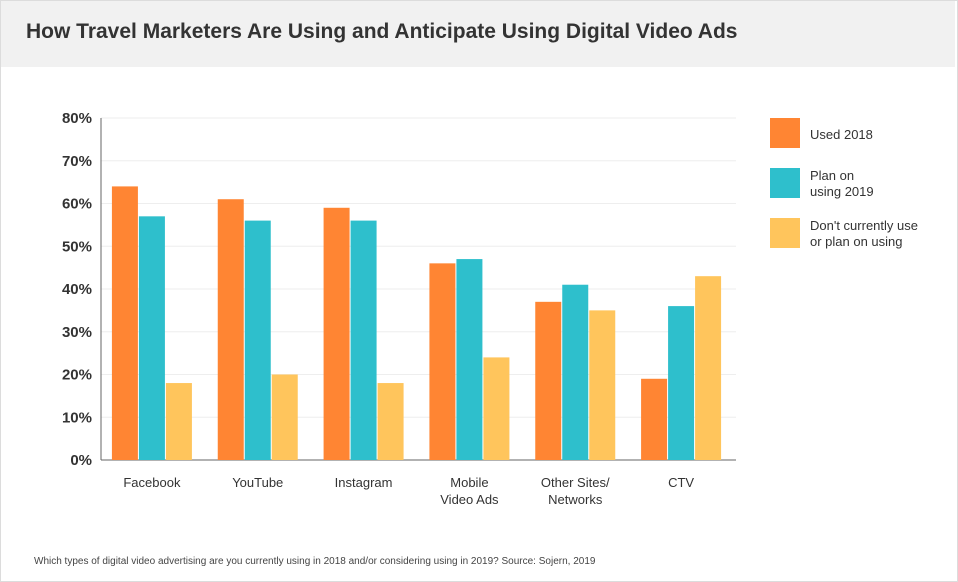  What do you see at coordinates (842, 191) in the screenshot?
I see `legend-label-line2: using 2019` at bounding box center [842, 191].